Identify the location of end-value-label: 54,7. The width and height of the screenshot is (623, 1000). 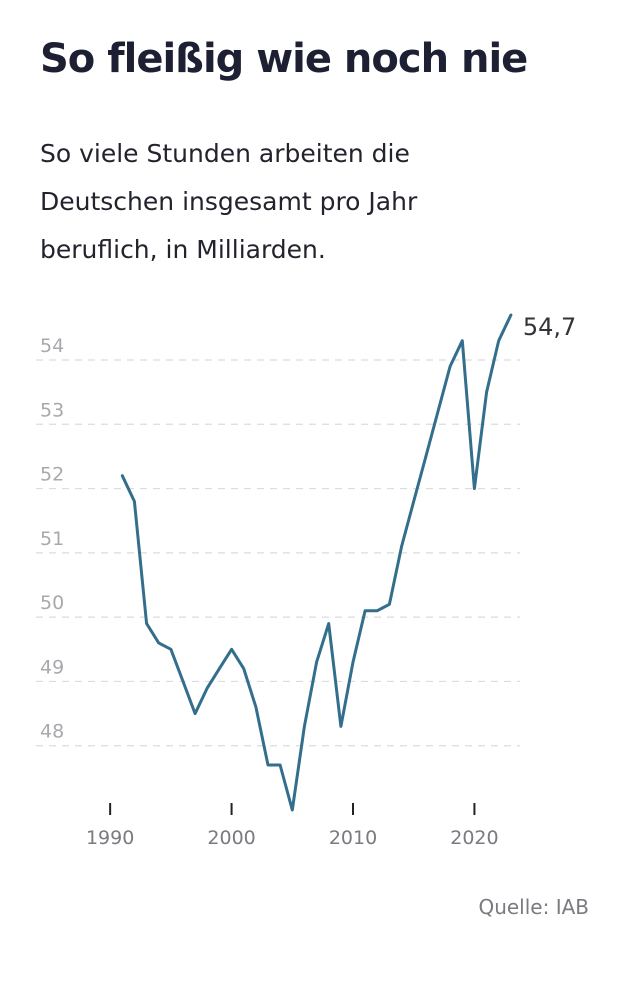
(549, 327).